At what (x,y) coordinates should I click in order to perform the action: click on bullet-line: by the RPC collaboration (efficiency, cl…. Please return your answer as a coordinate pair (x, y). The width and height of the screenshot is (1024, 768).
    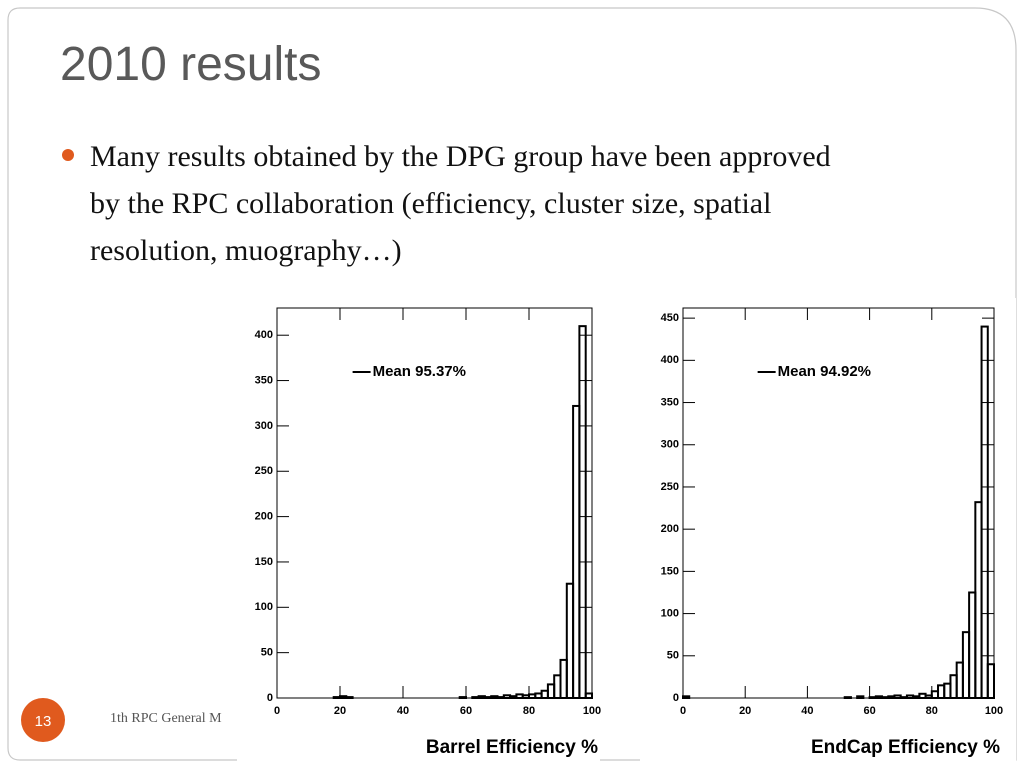
    Looking at the image, I should click on (430, 203).